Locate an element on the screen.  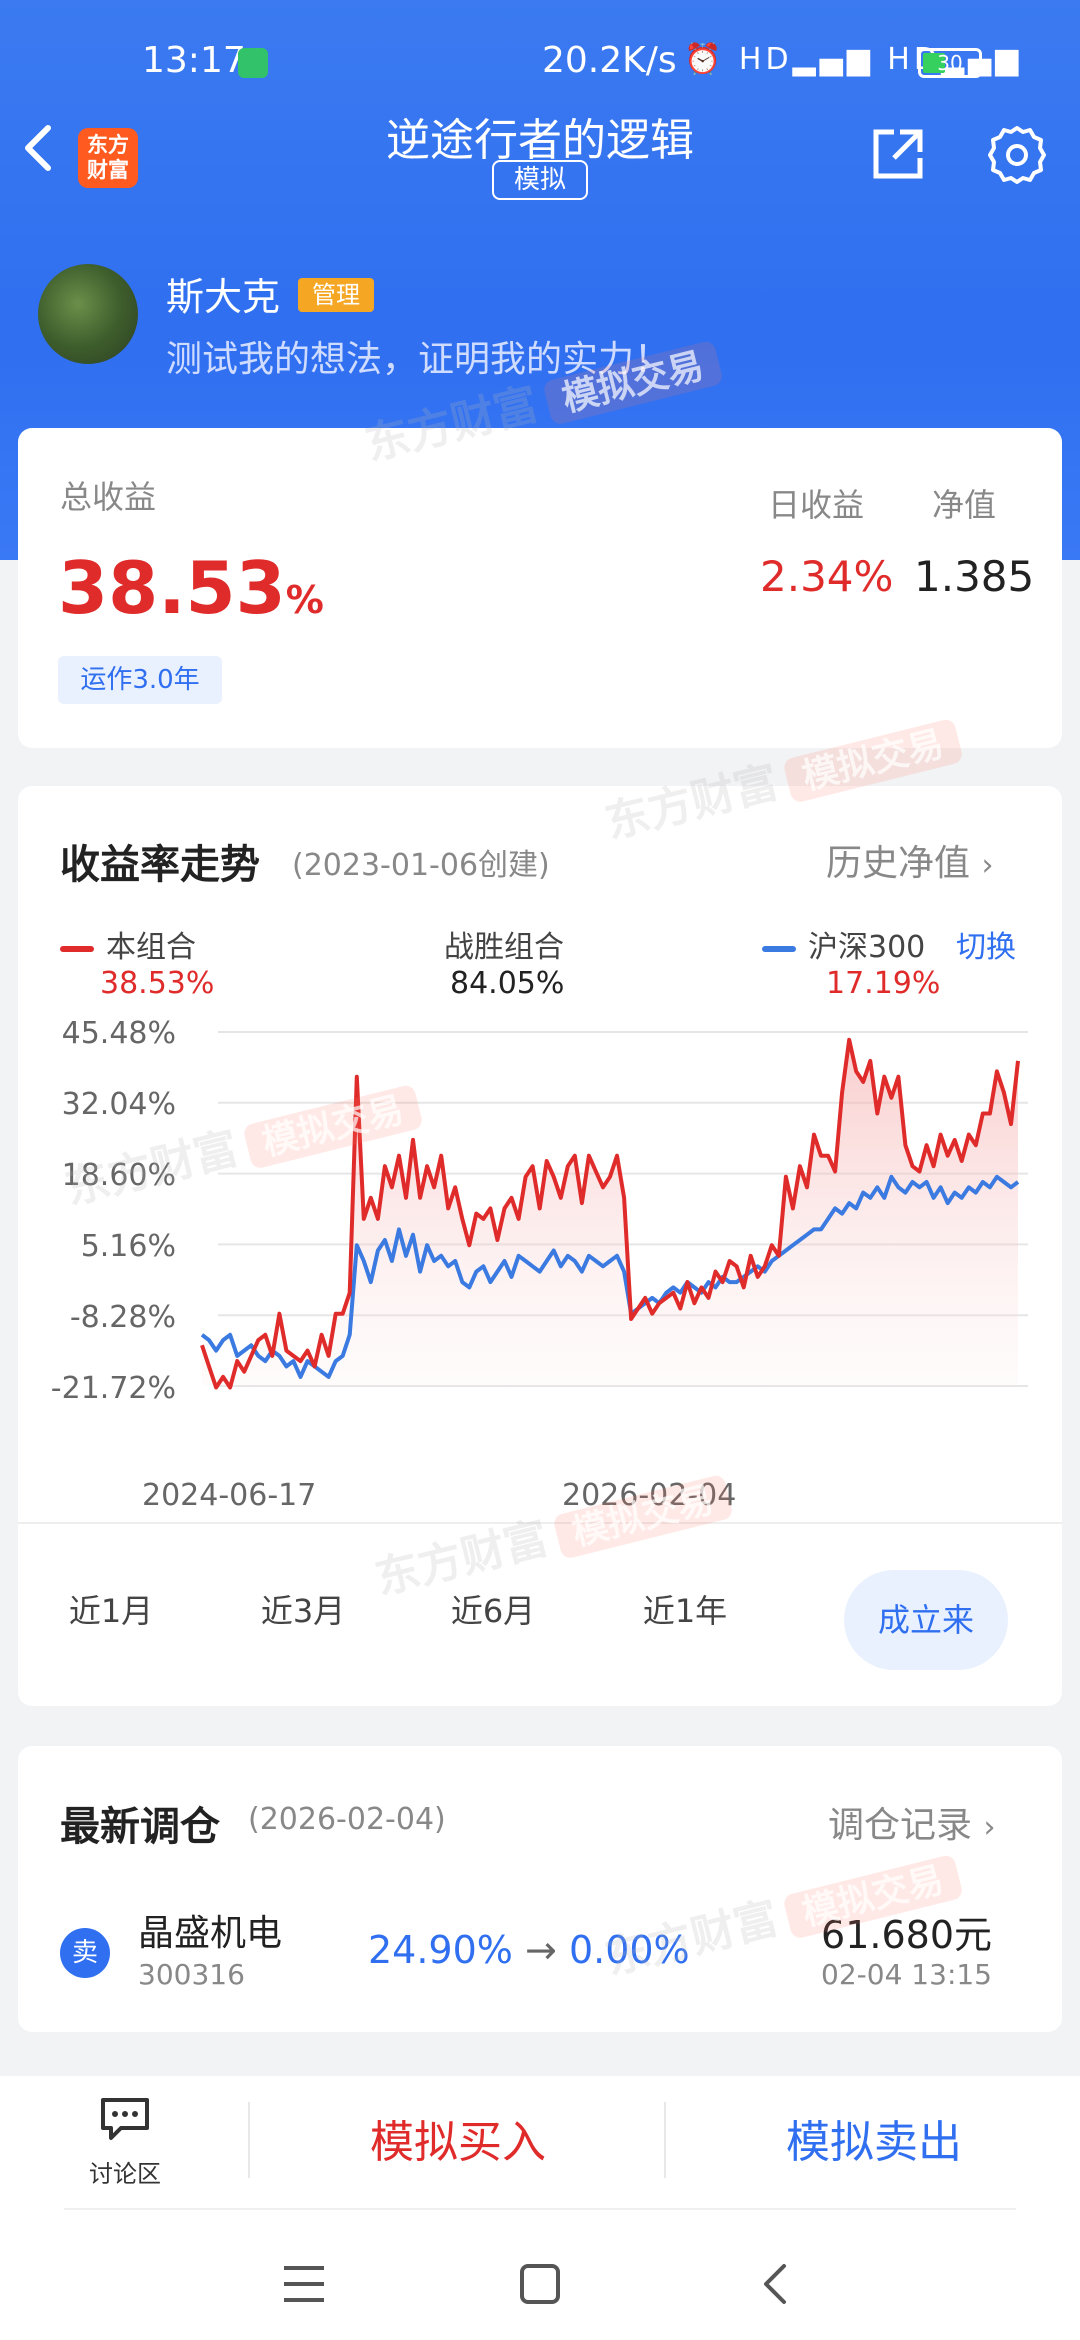
created-date: (2023-01-06创建) is located at coordinates (421, 865).